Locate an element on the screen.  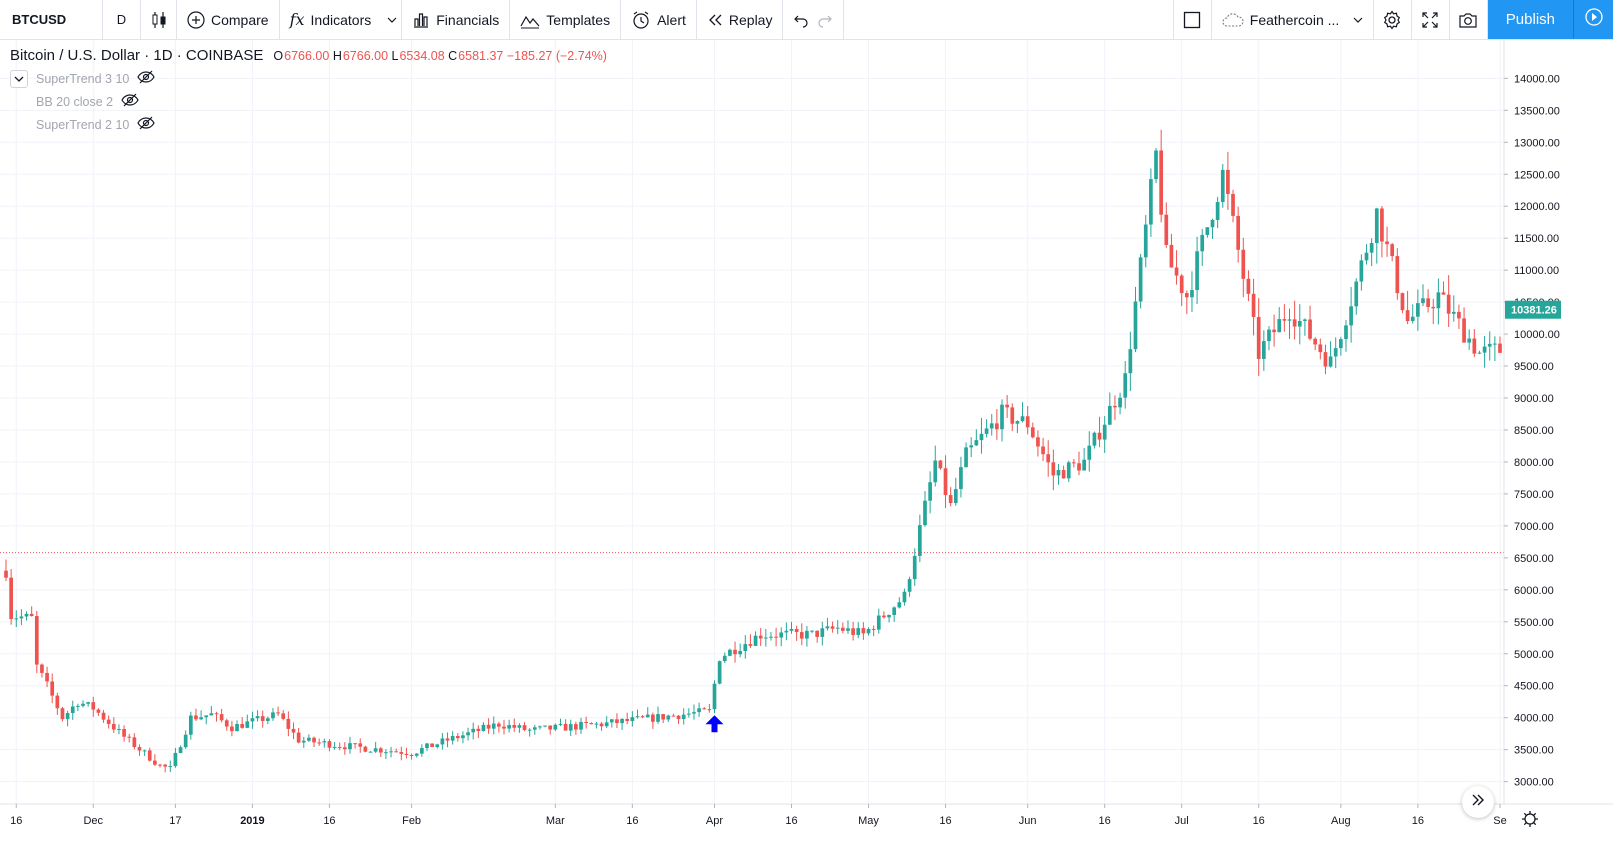
open-value: 6766.00 is located at coordinates (307, 56).